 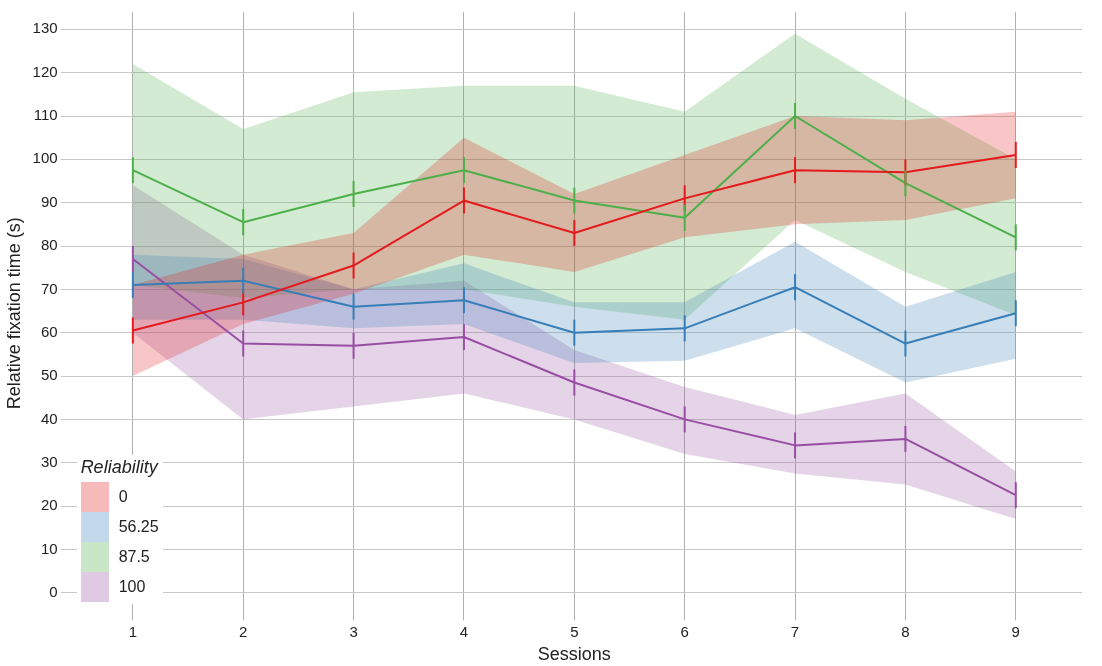 I want to click on x-tick-label: 6, so click(x=684, y=631).